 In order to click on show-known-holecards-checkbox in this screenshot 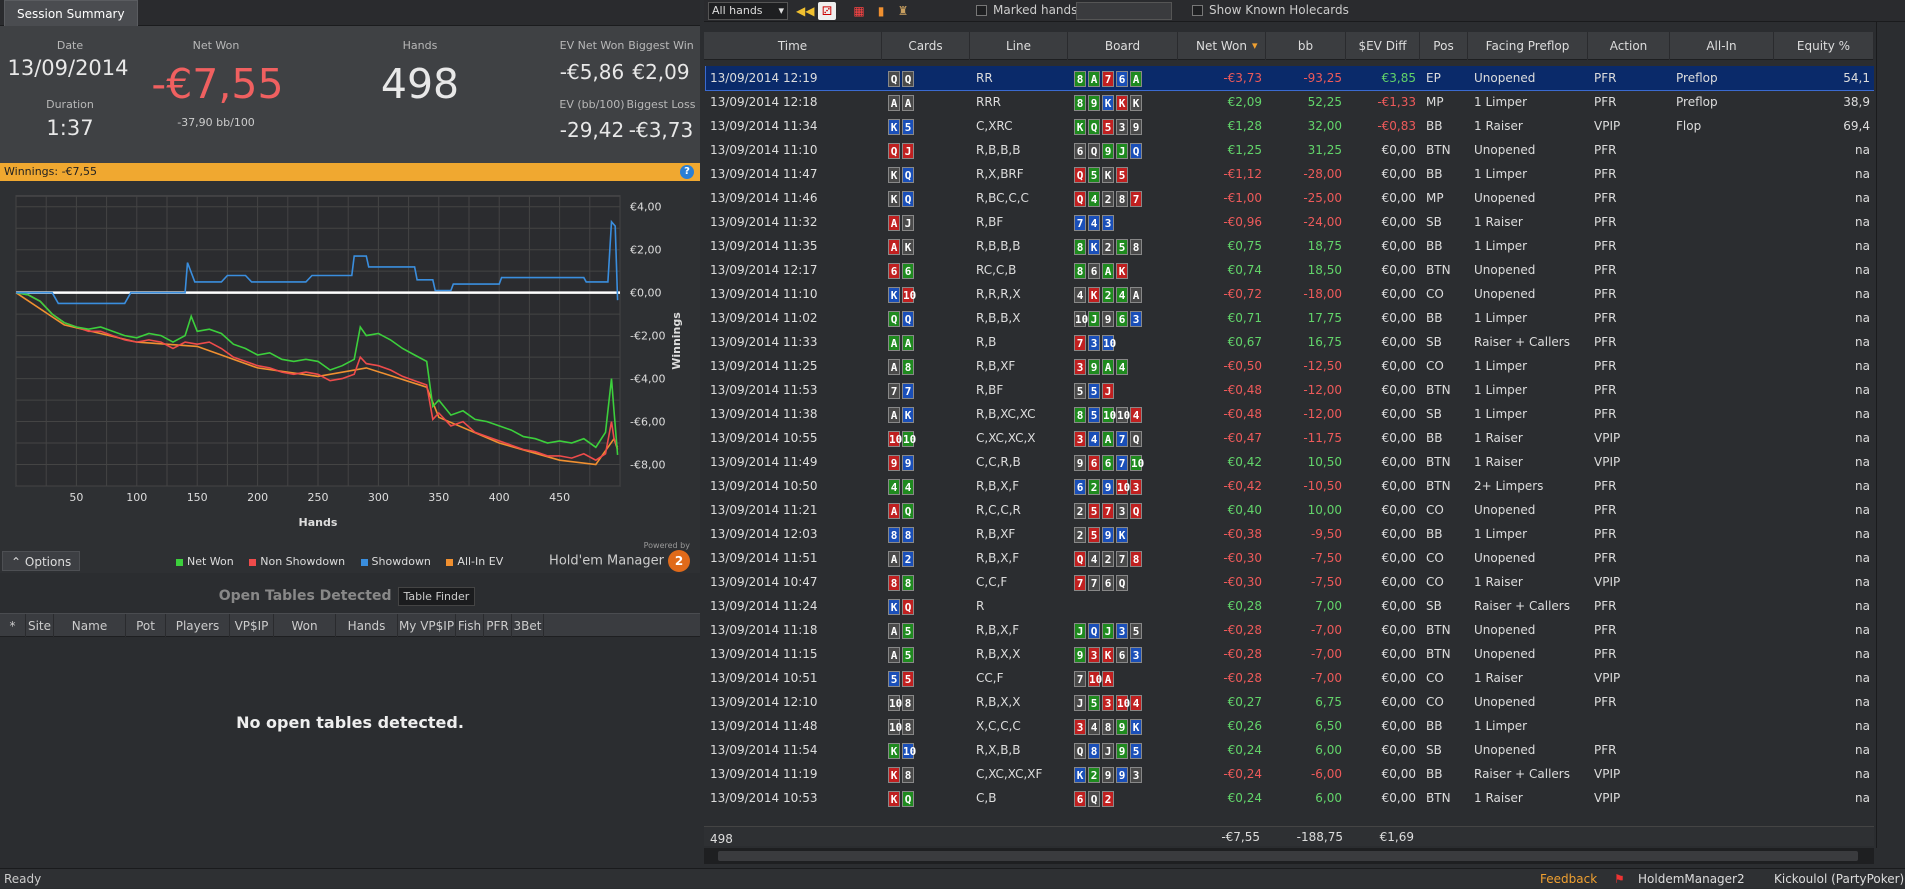, I will do `click(1197, 10)`.